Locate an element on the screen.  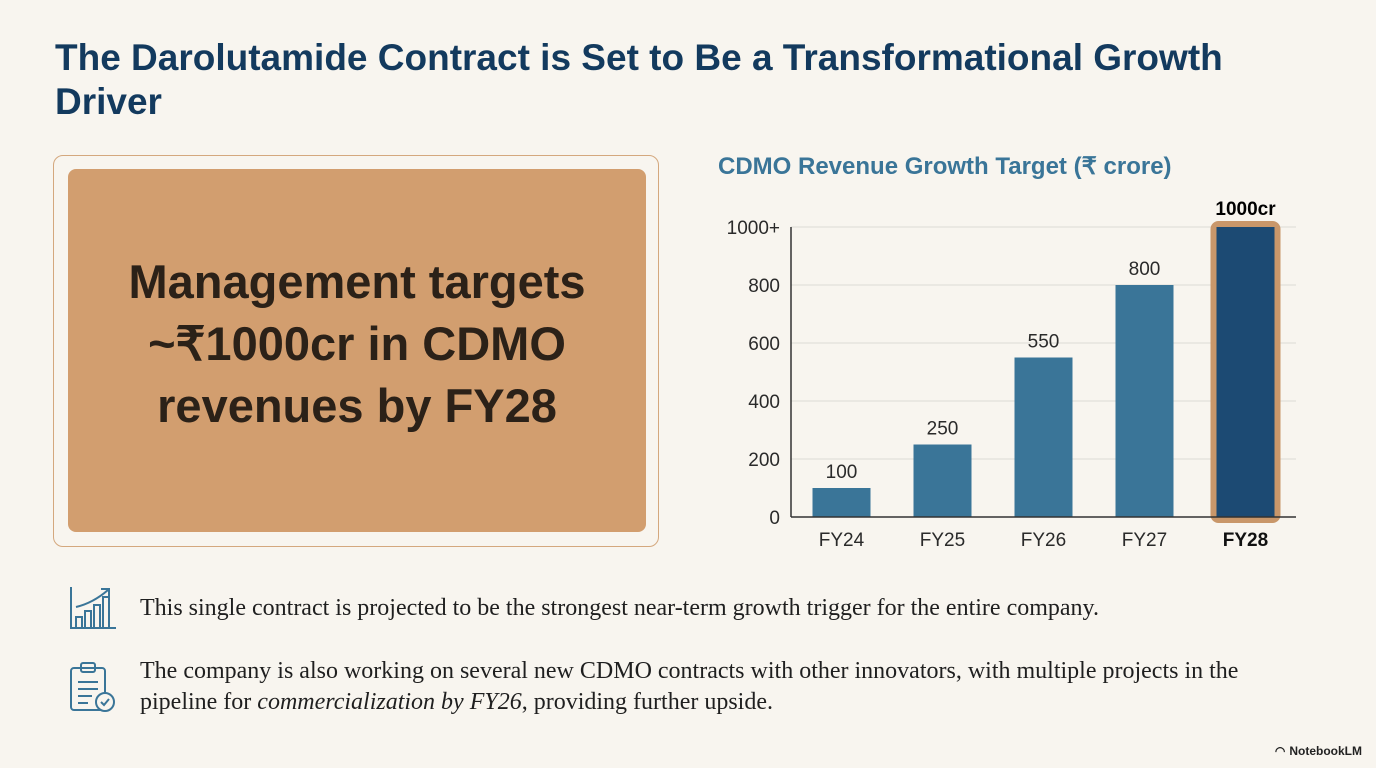
y-tick-label: 1000+ is located at coordinates (753, 228).